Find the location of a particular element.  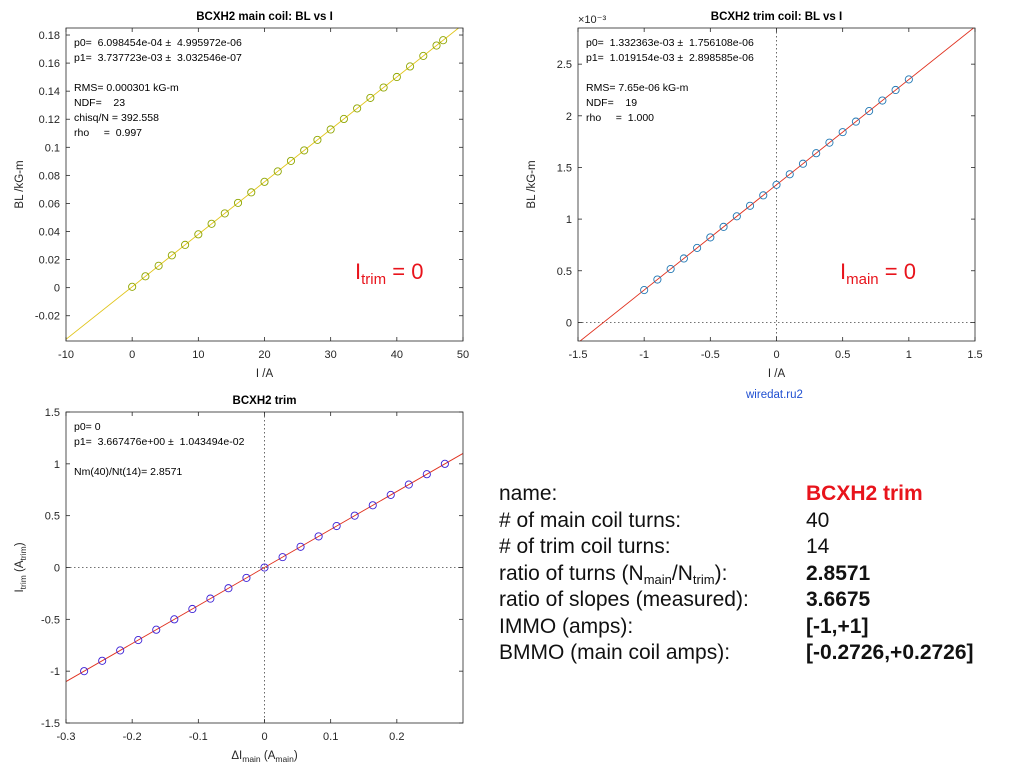

source-file-label: wiredat.ru2 is located at coordinates (774, 395).